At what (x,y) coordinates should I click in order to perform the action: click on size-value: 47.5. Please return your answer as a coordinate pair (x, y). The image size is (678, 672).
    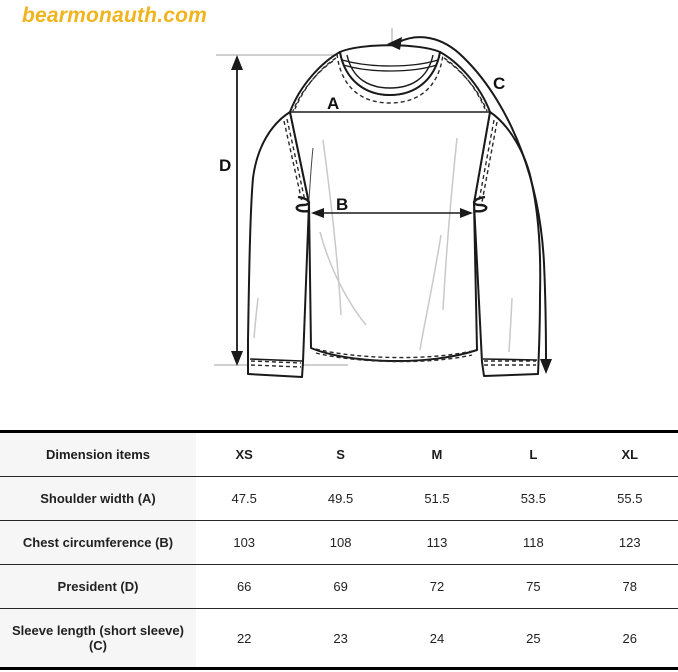
    Looking at the image, I should click on (244, 498).